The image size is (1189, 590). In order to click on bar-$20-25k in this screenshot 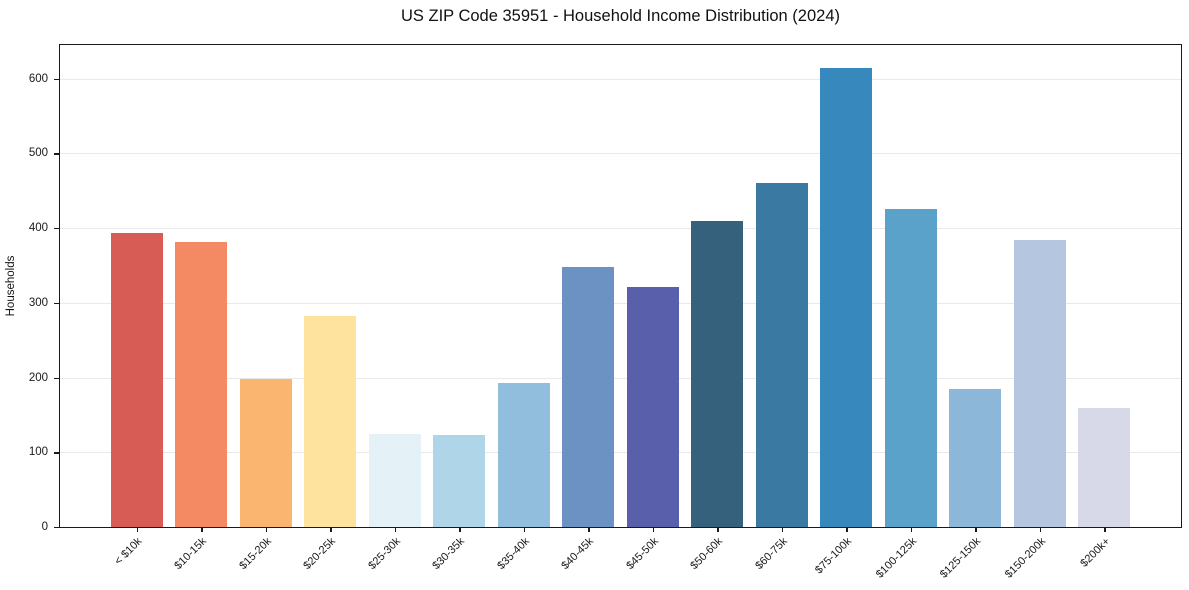, I will do `click(330, 421)`.